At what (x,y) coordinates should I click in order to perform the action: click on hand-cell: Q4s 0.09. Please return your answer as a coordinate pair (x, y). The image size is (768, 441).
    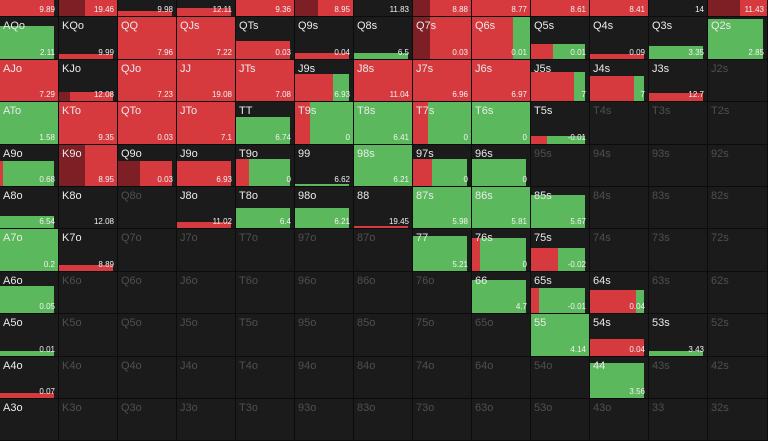
    Looking at the image, I should click on (619, 38).